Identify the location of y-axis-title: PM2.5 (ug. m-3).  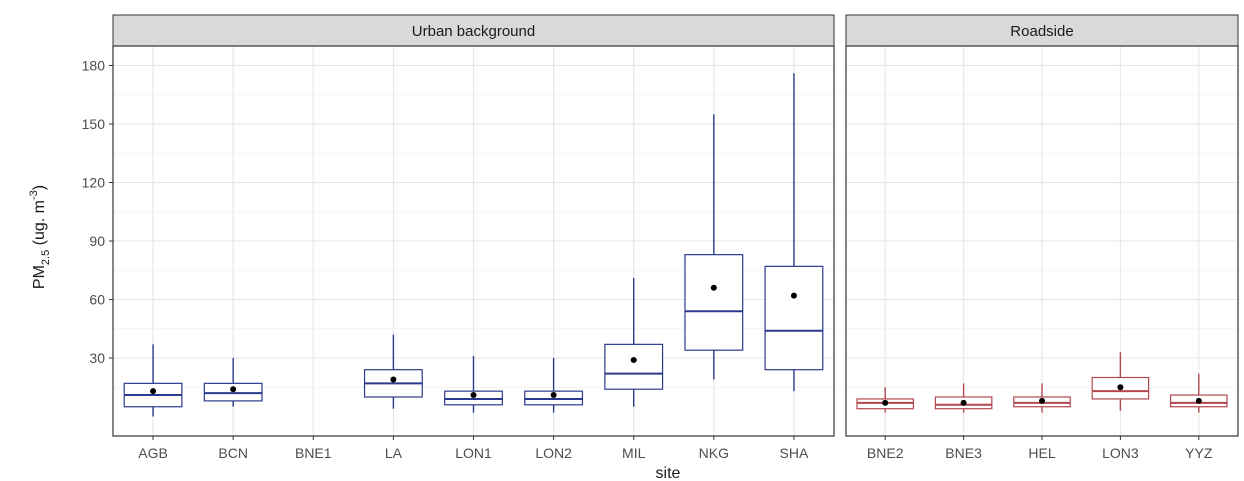
(40, 237).